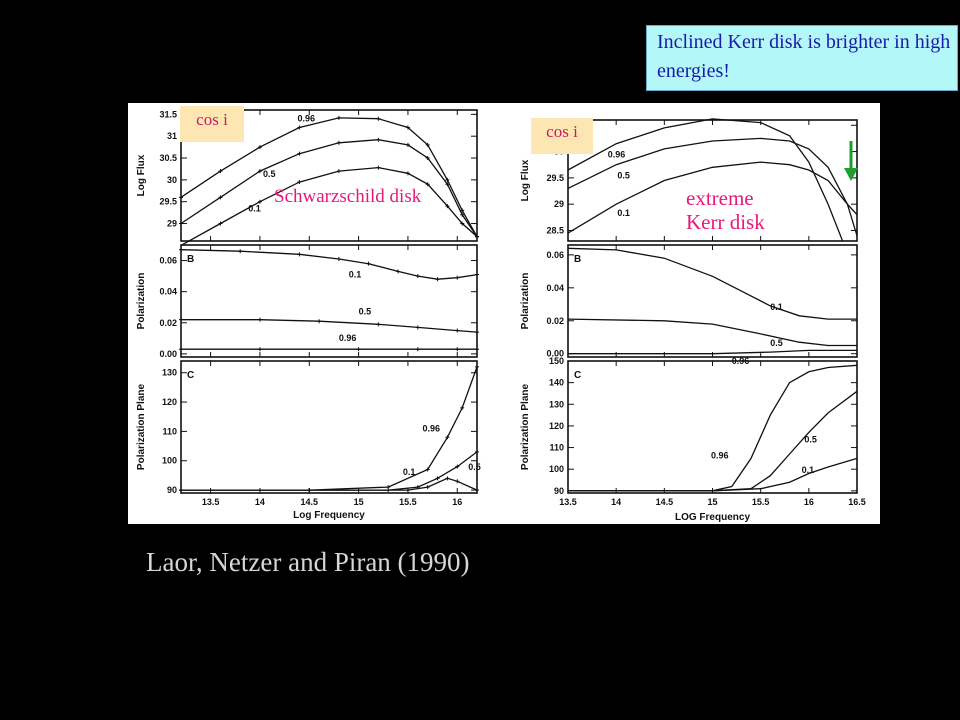  What do you see at coordinates (329, 175) in the screenshot?
I see `left-panel-0-frame` at bounding box center [329, 175].